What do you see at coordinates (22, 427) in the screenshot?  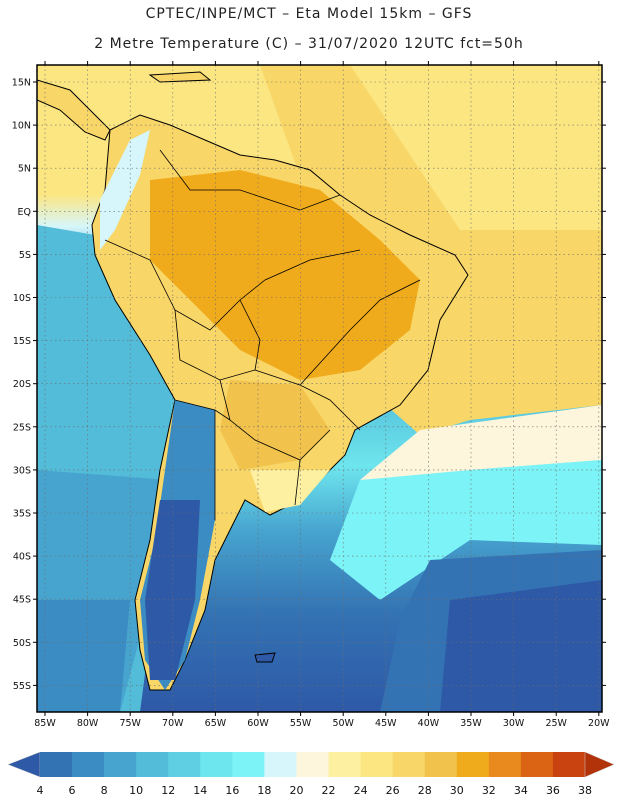 I see `lat-label: 25S` at bounding box center [22, 427].